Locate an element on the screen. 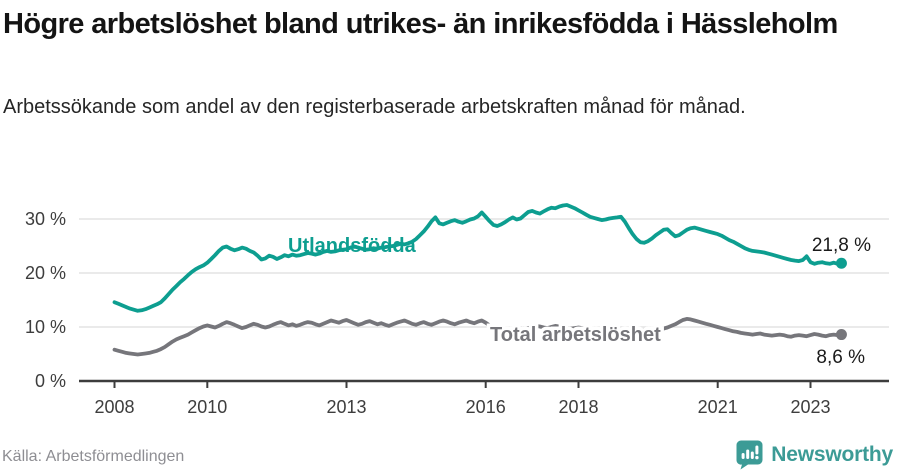 The height and width of the screenshot is (474, 900). y-axis-tick-label: 0 % is located at coordinates (50, 381).